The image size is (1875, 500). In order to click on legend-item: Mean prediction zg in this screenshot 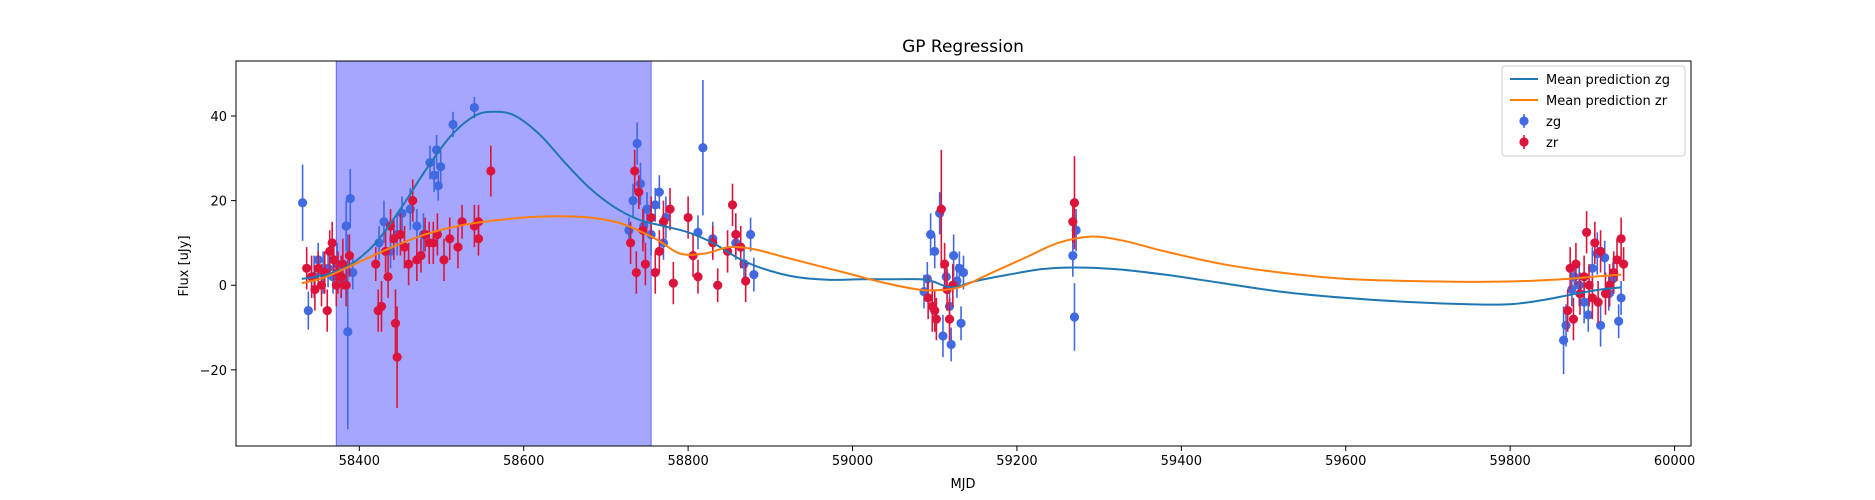, I will do `click(1590, 80)`.